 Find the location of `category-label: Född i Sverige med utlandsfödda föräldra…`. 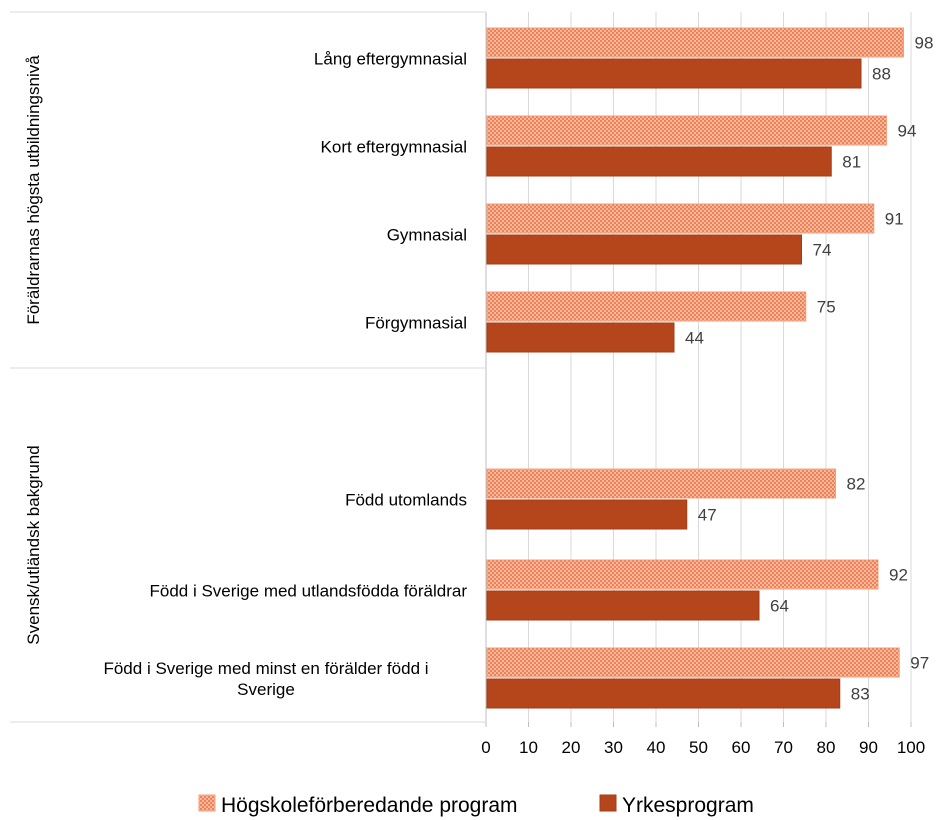

category-label: Född i Sverige med utlandsfödda föräldra… is located at coordinates (308, 591).